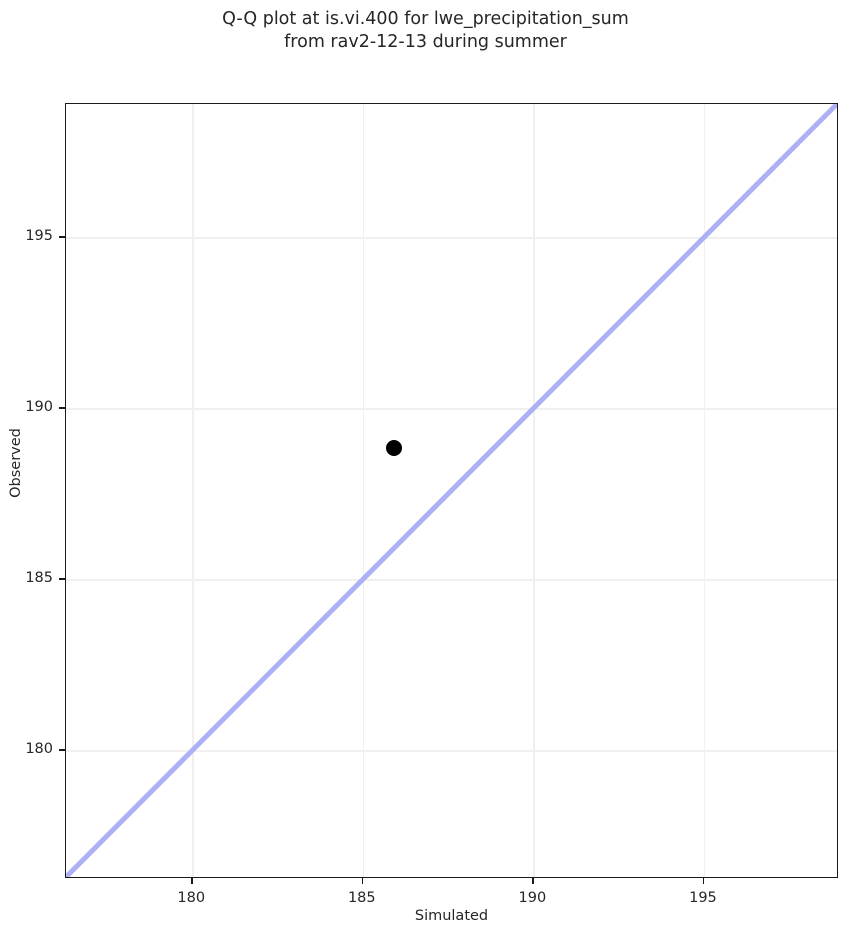 The width and height of the screenshot is (851, 934). What do you see at coordinates (39, 407) in the screenshot?
I see `tick-label-y: 190` at bounding box center [39, 407].